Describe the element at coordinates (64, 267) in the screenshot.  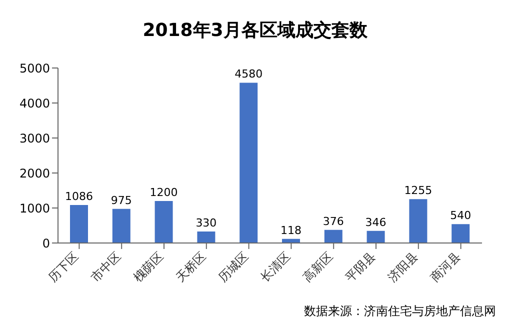
I see `x-tick-label: 历下区` at that location.